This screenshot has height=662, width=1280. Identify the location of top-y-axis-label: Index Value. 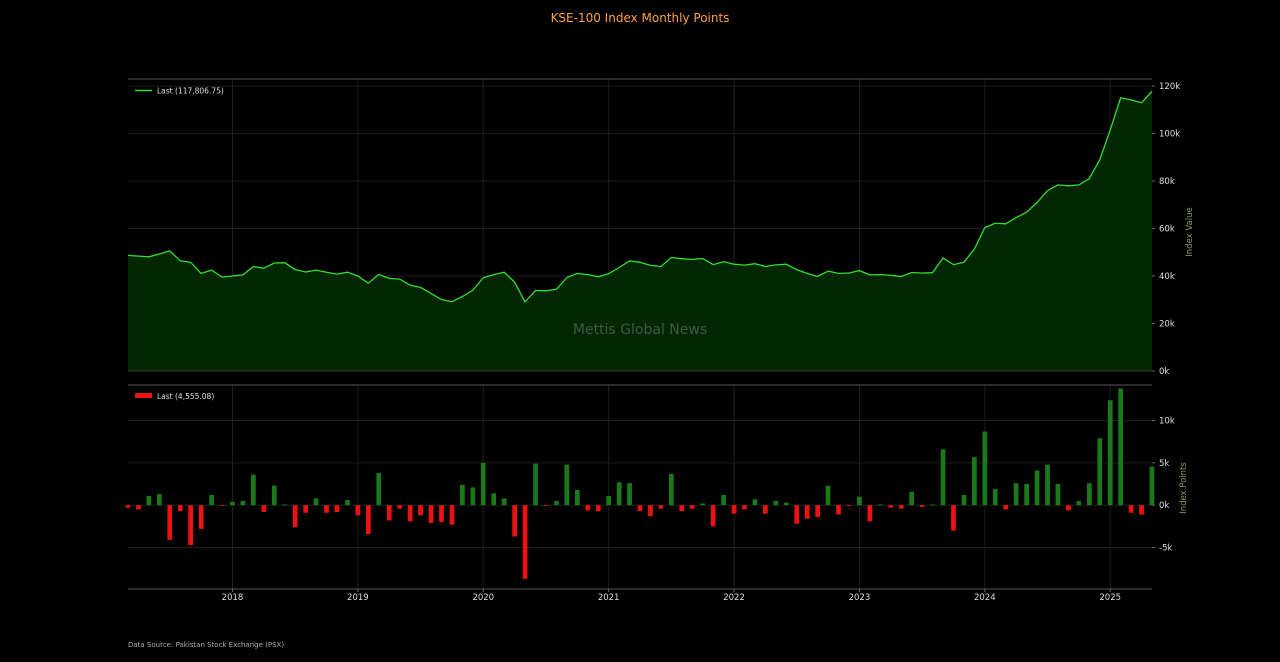
(1190, 231).